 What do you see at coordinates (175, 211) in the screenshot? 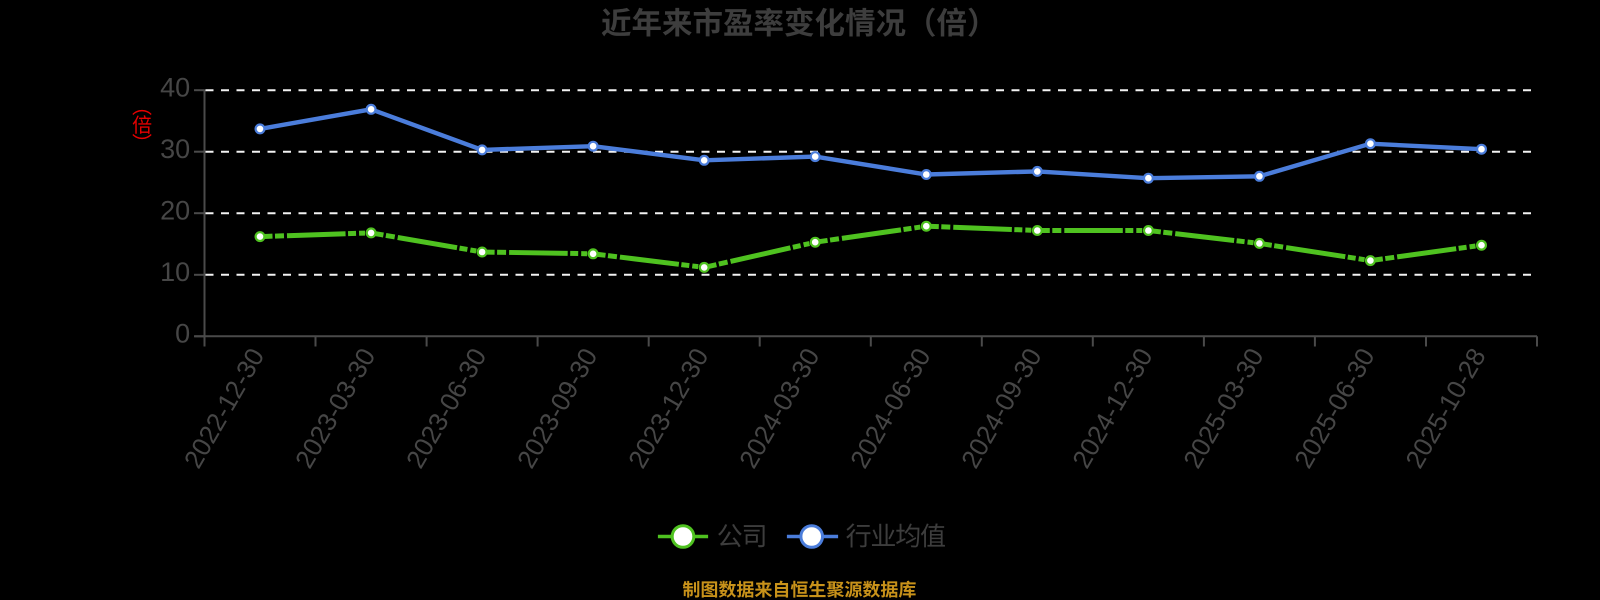
I see `svg-text: 20` at bounding box center [175, 211].